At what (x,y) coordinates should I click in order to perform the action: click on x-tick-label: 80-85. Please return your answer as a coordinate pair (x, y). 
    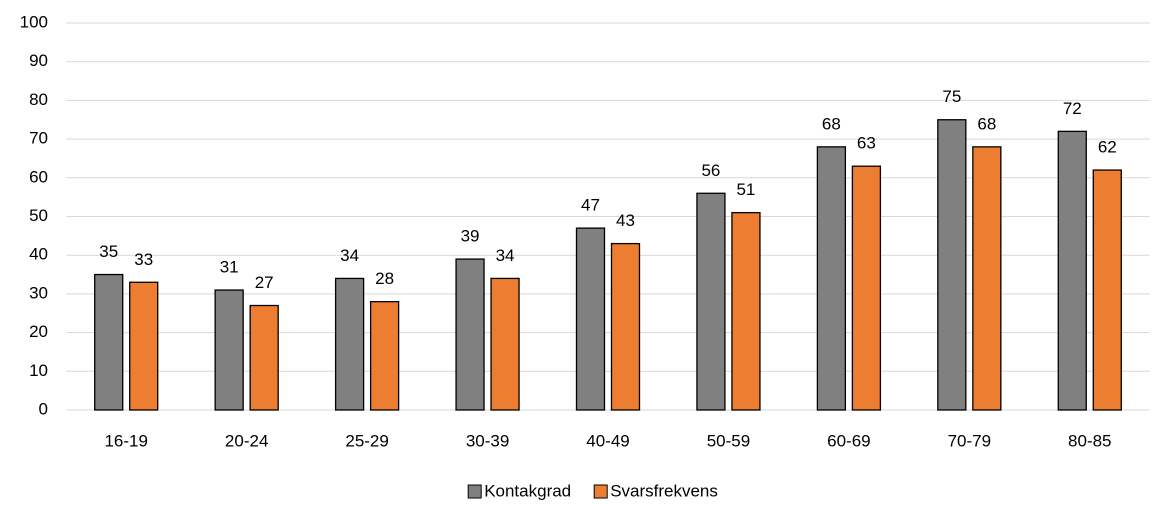
    Looking at the image, I should click on (1089, 440).